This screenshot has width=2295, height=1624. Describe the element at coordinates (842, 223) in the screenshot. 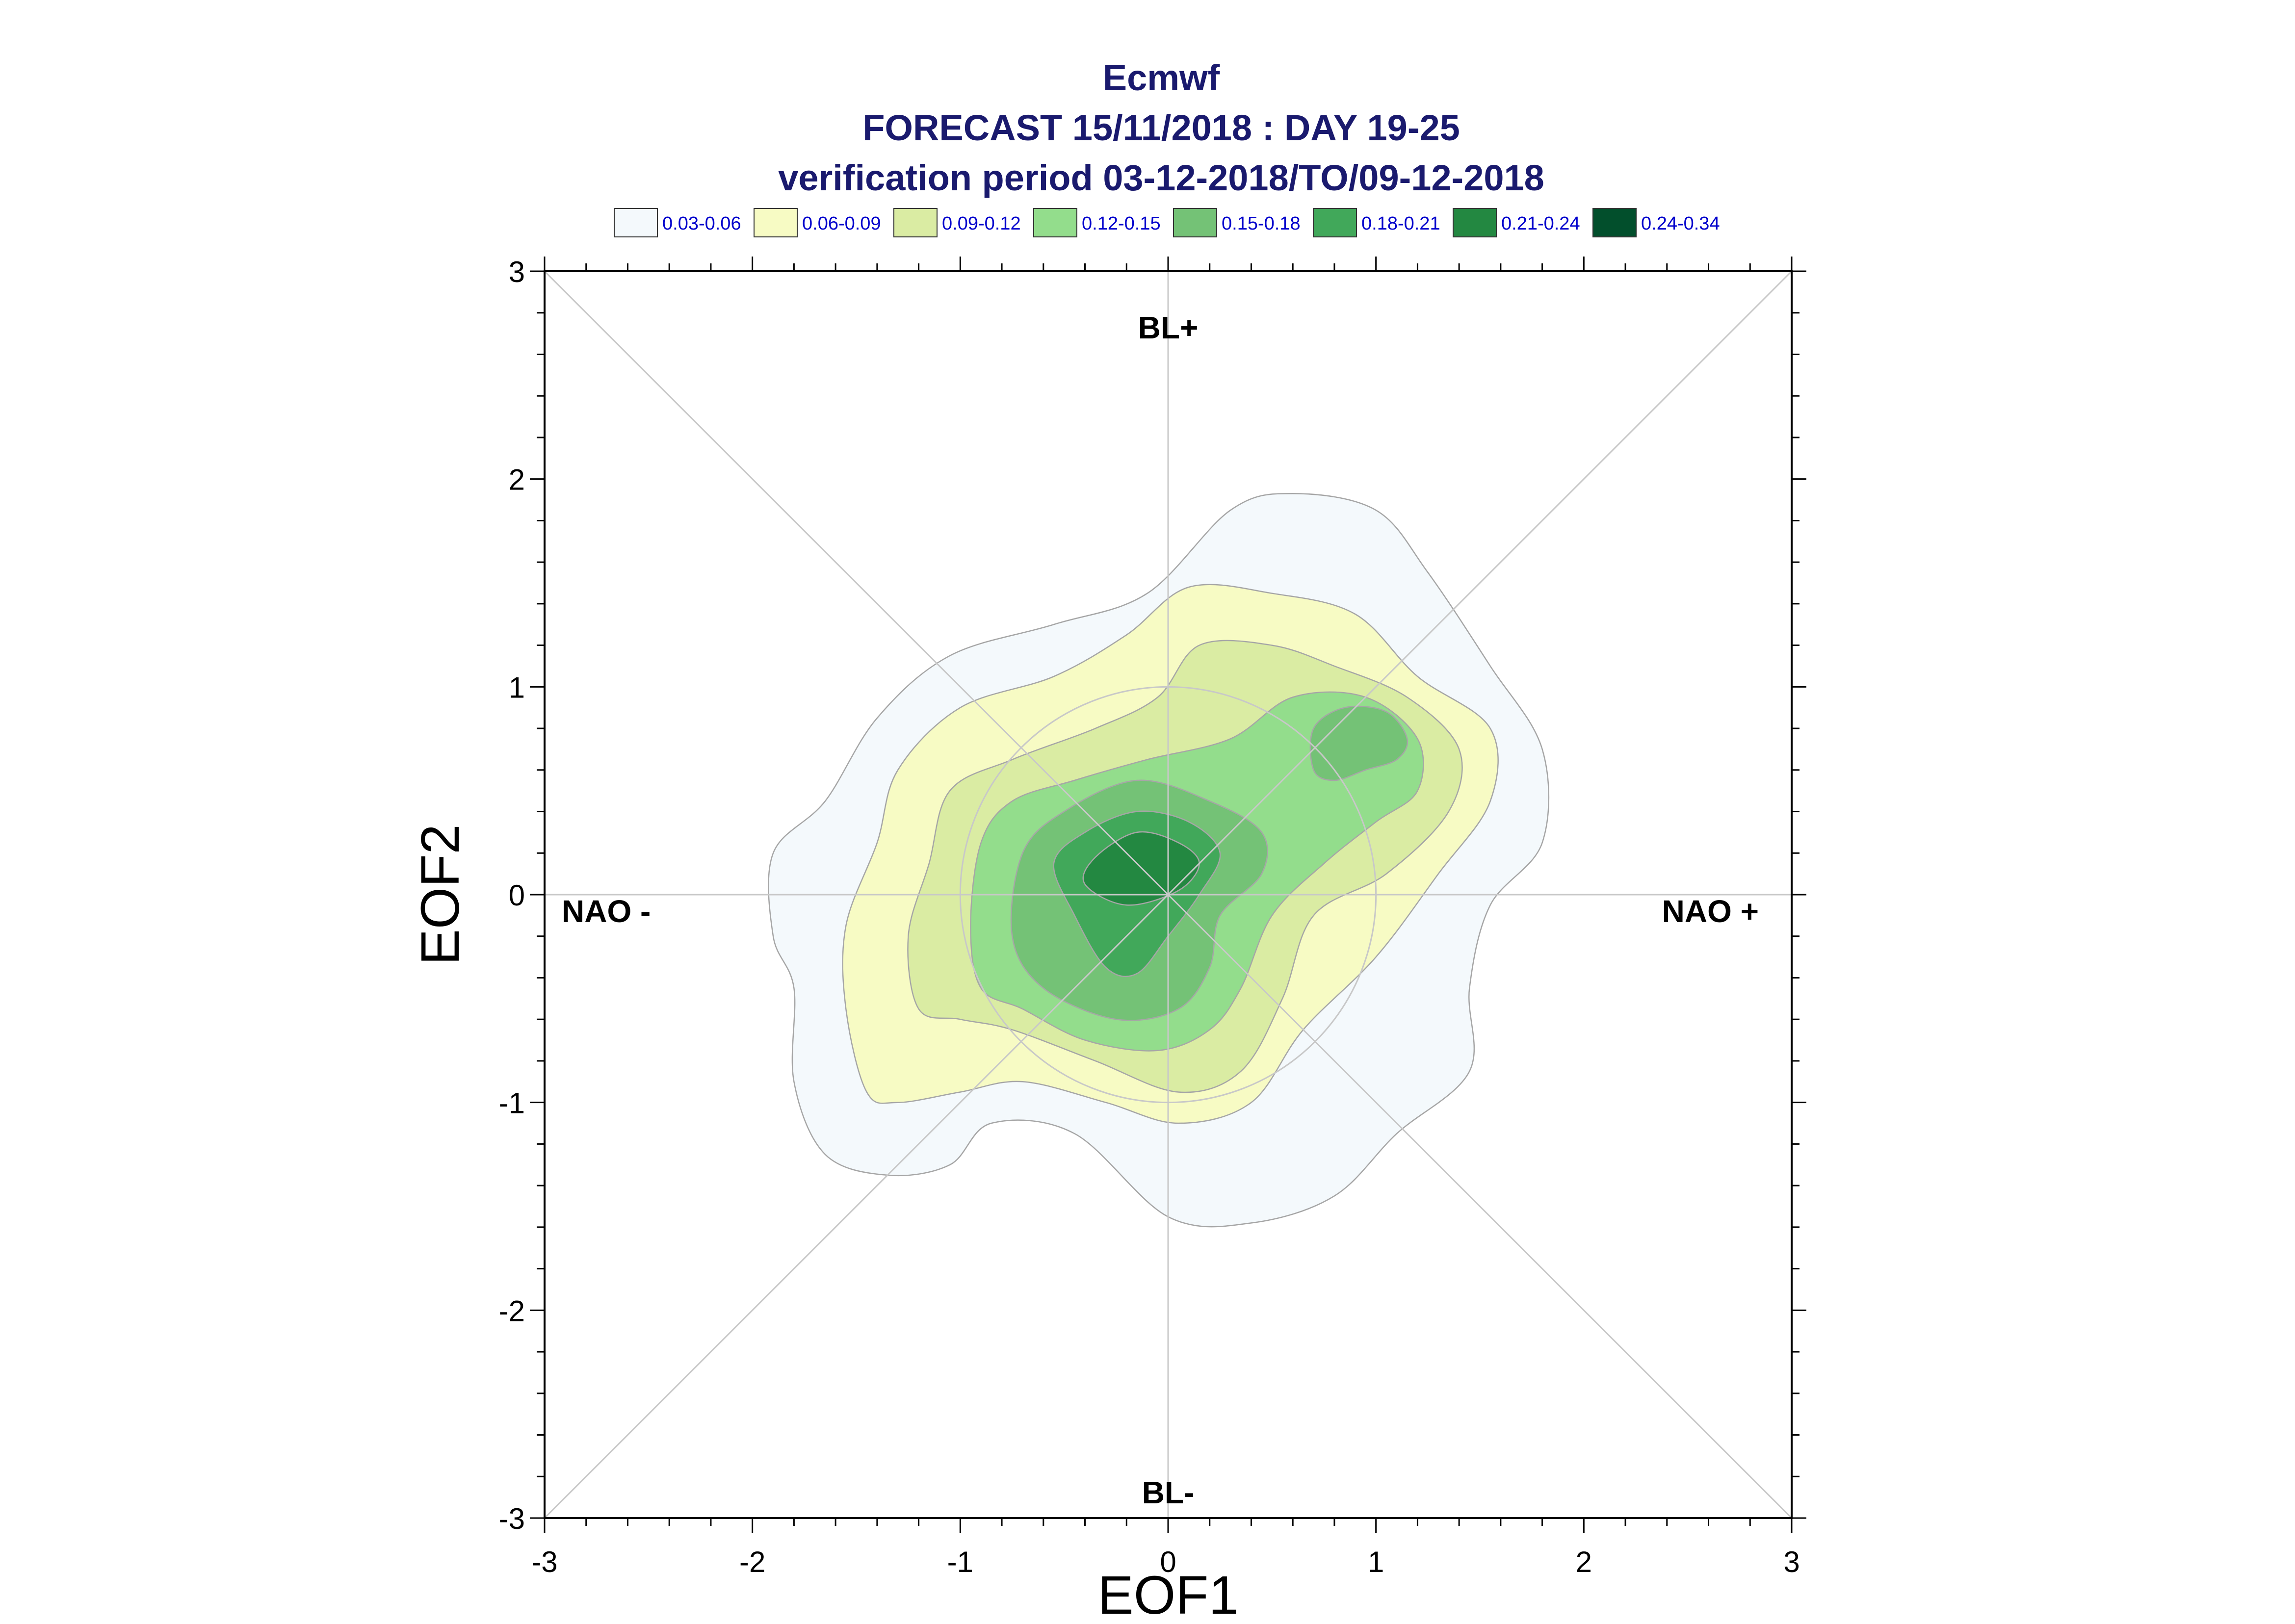

I see `legend-label: 0.06-0.09` at that location.